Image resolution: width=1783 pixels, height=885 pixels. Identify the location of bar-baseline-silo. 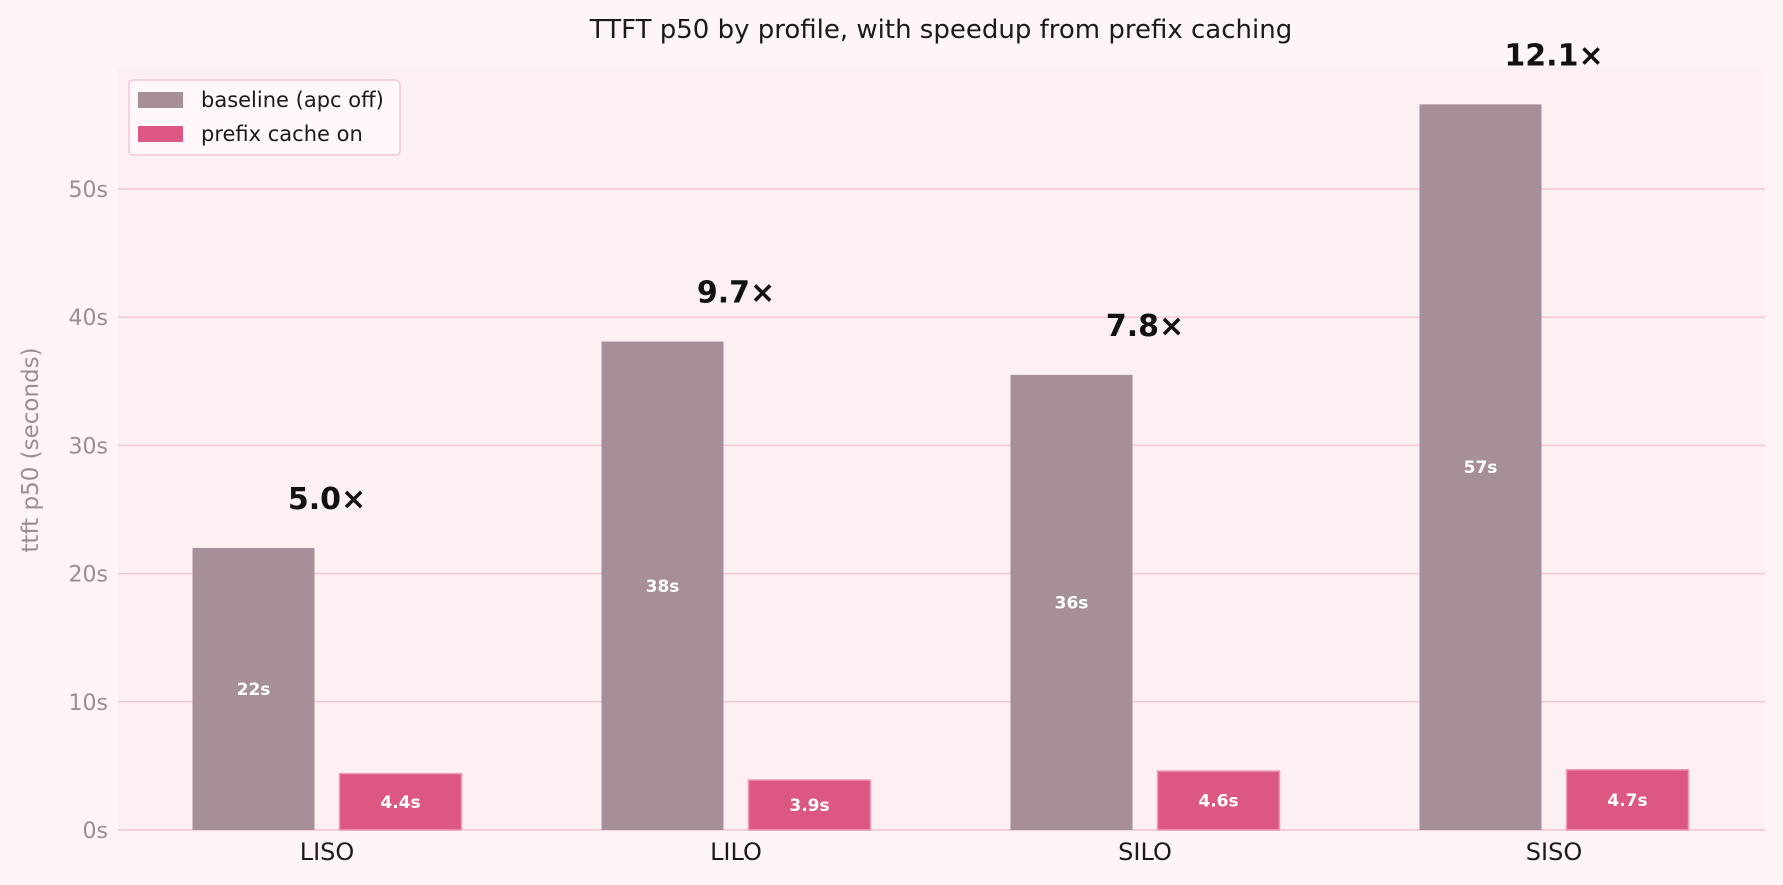
(1071, 602).